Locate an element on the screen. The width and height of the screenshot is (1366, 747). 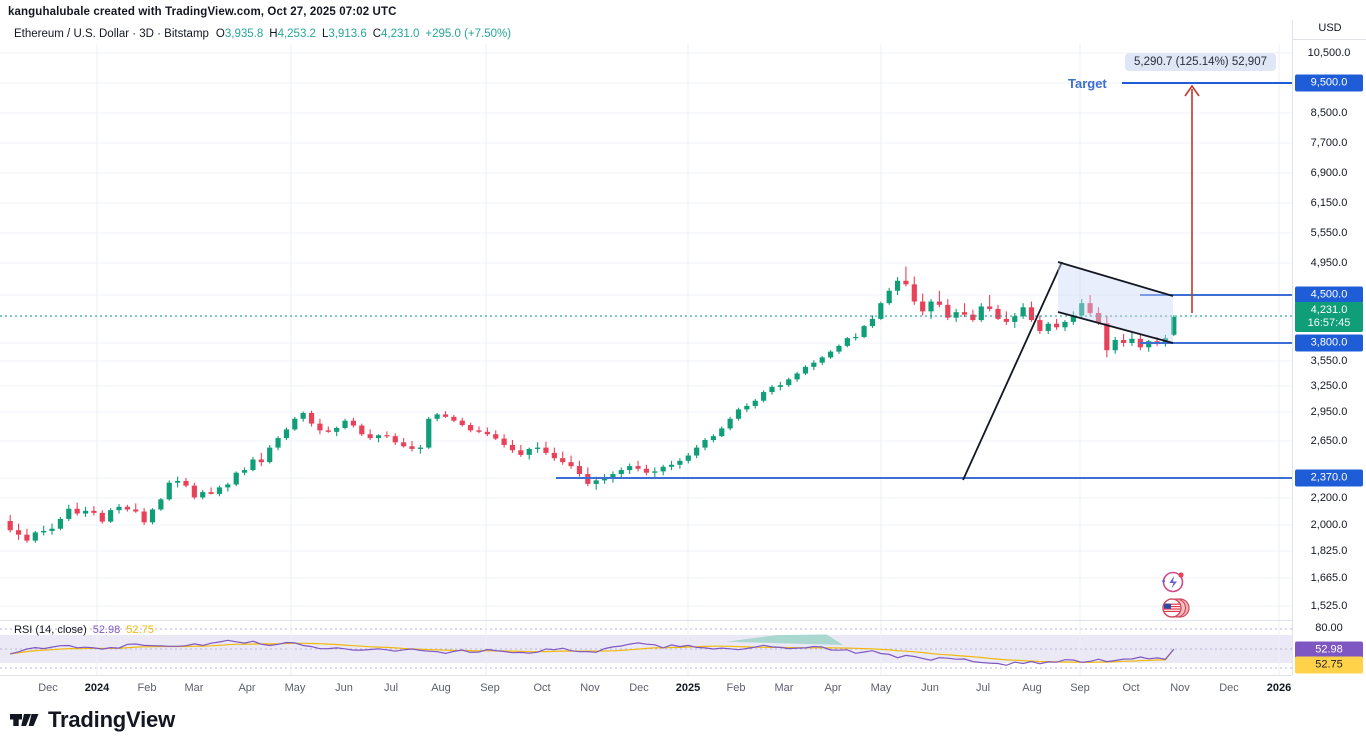
target-annotation-label: Target is located at coordinates (1087, 83).